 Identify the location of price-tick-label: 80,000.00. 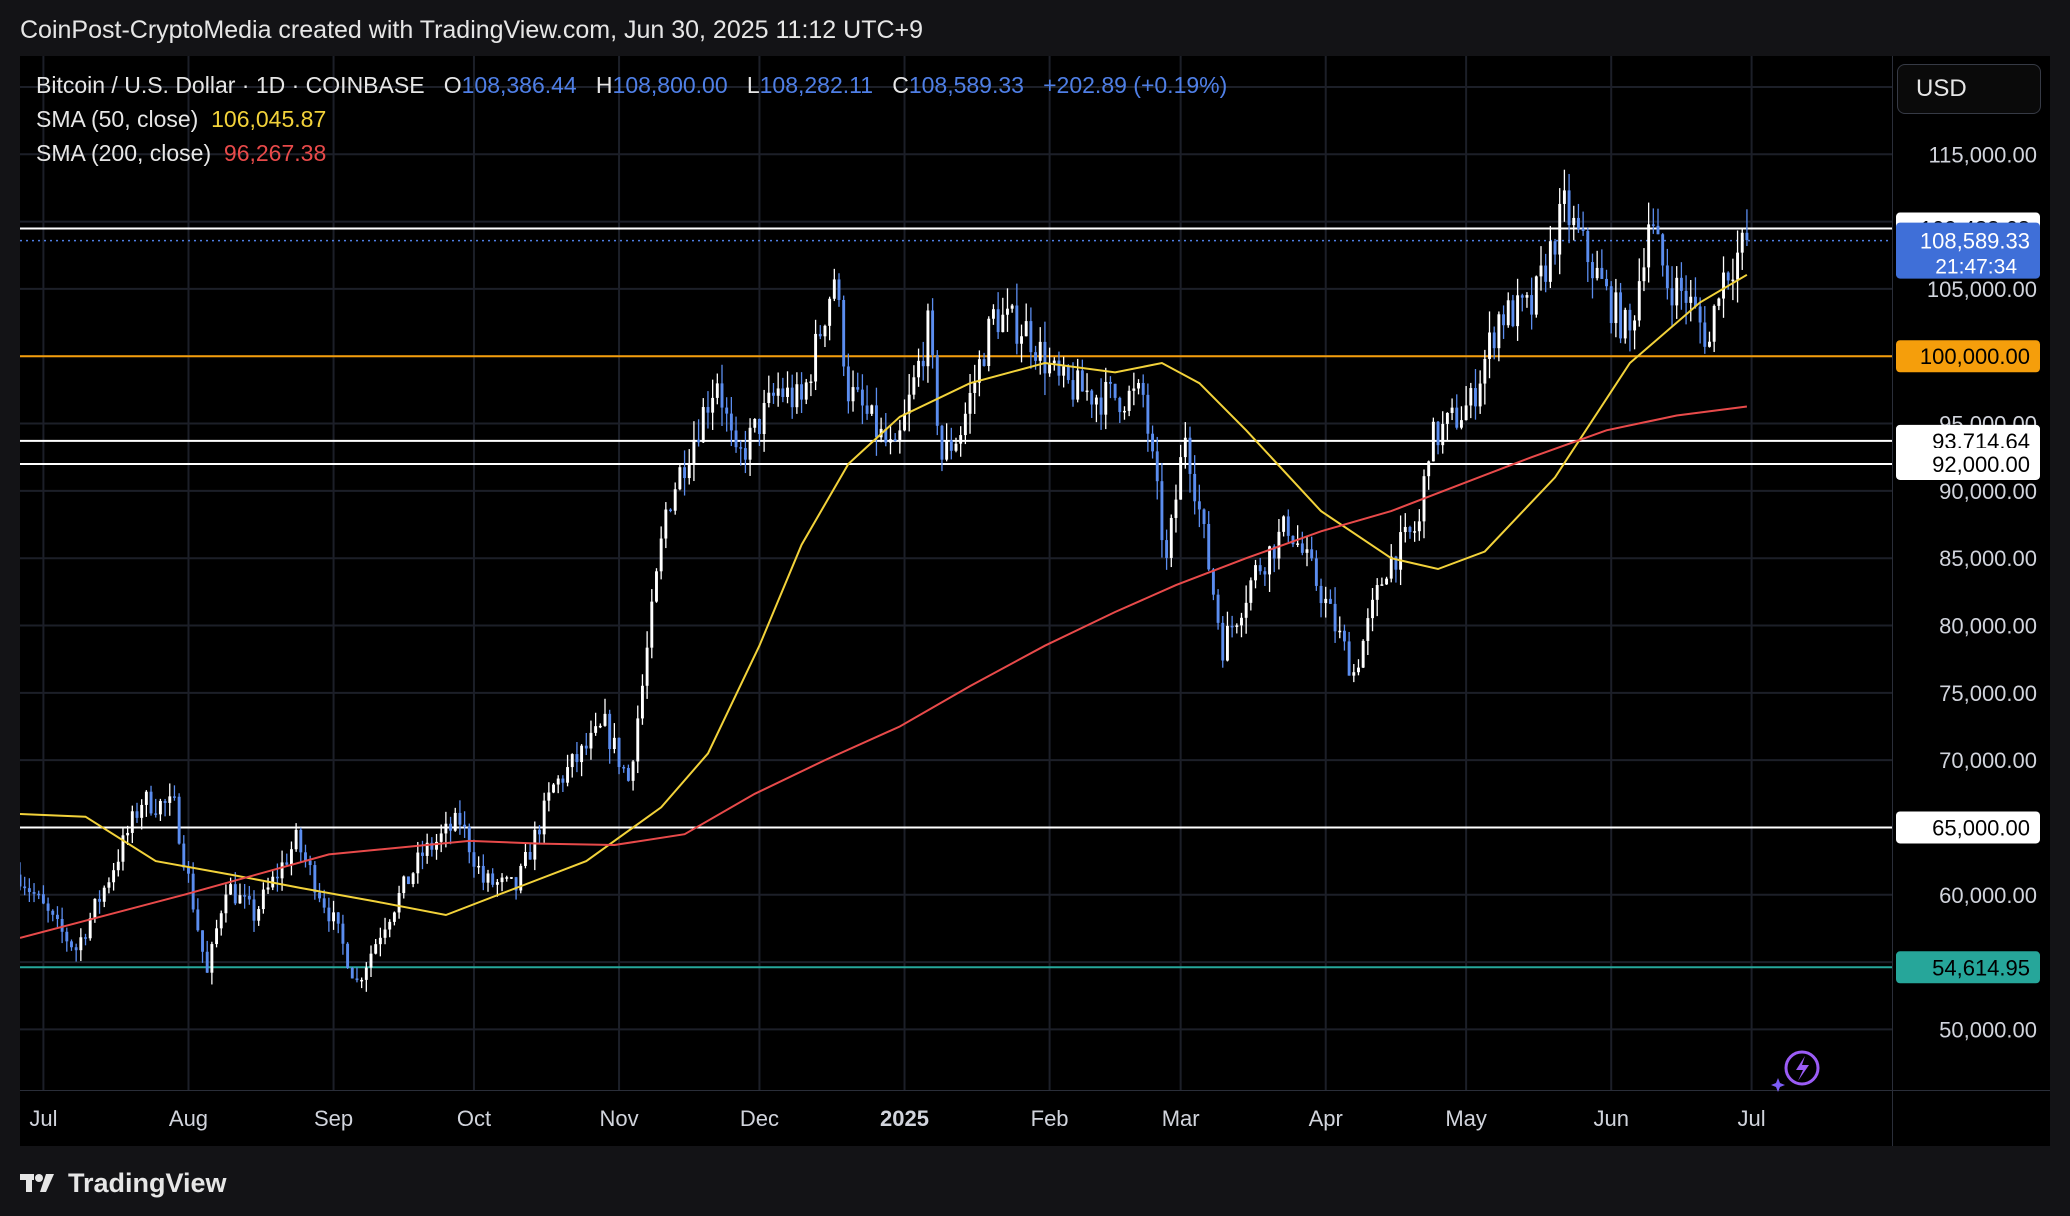
(1988, 626).